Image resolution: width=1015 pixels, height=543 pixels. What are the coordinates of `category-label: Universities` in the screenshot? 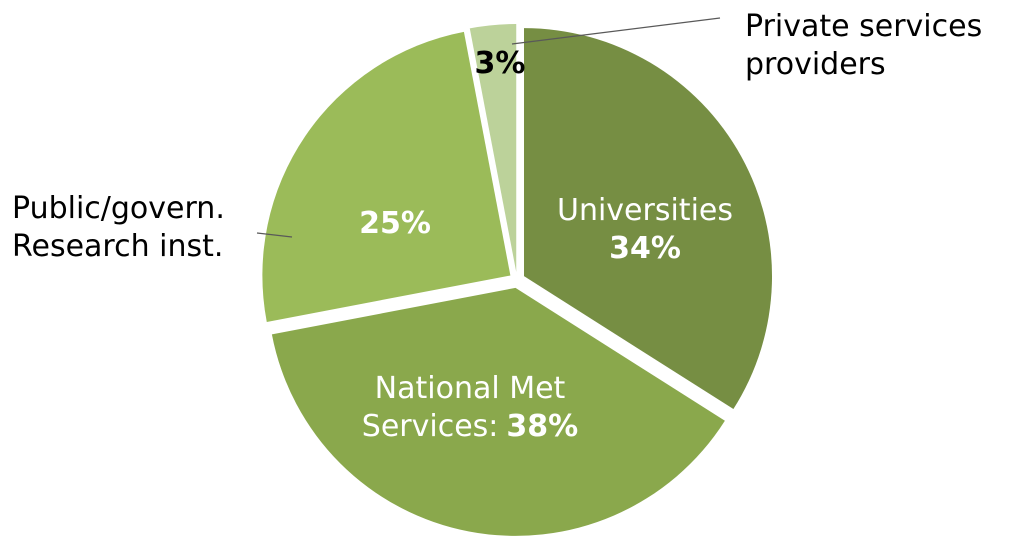 It's located at (644, 210).